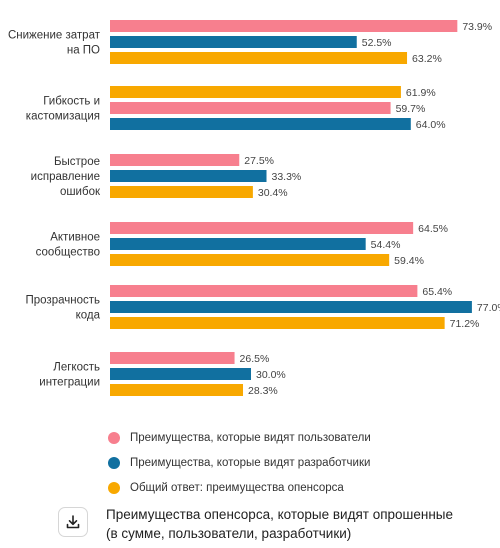 The image size is (500, 548). What do you see at coordinates (287, 177) in the screenshot?
I see `data-label-developers: 33.3%` at bounding box center [287, 177].